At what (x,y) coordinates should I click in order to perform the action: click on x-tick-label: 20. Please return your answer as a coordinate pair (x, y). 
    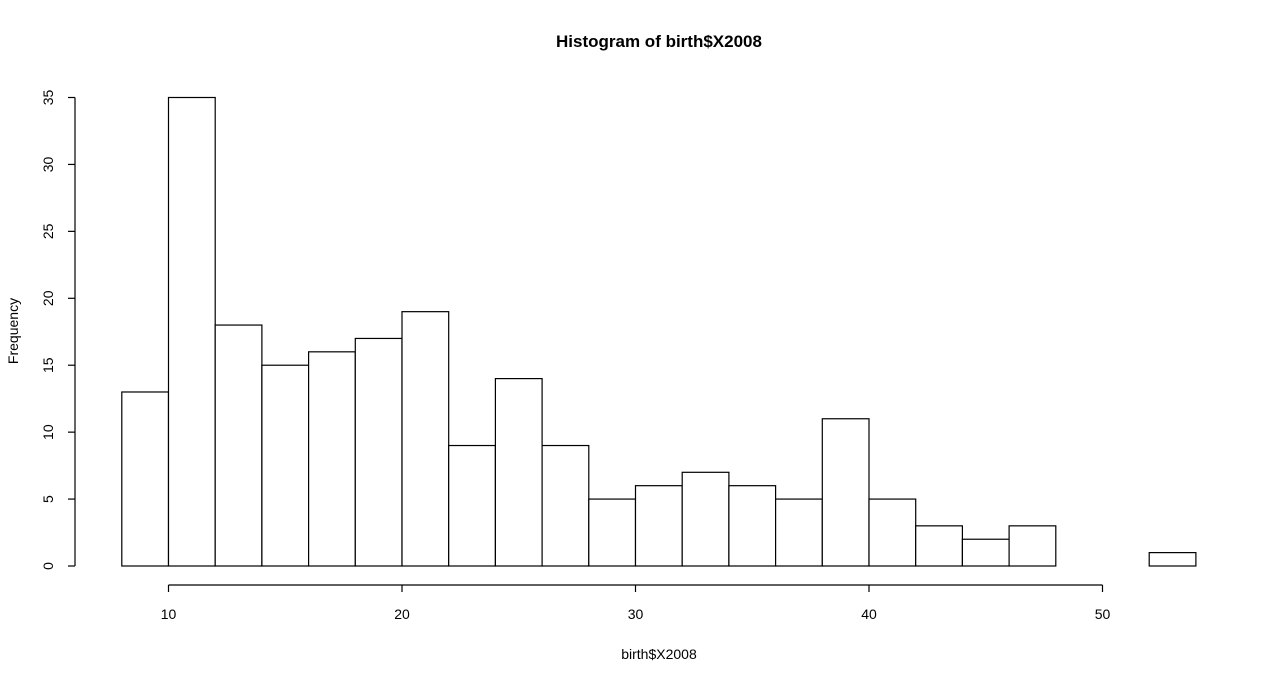
    Looking at the image, I should click on (402, 614).